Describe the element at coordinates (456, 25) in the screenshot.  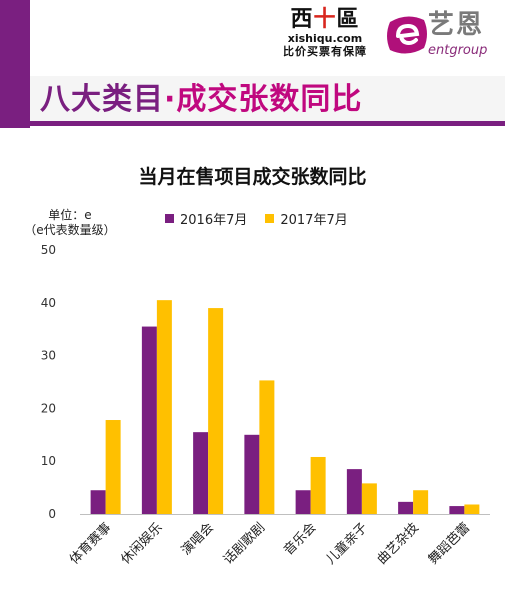
I see `entgroup-cn: 艺恩` at that location.